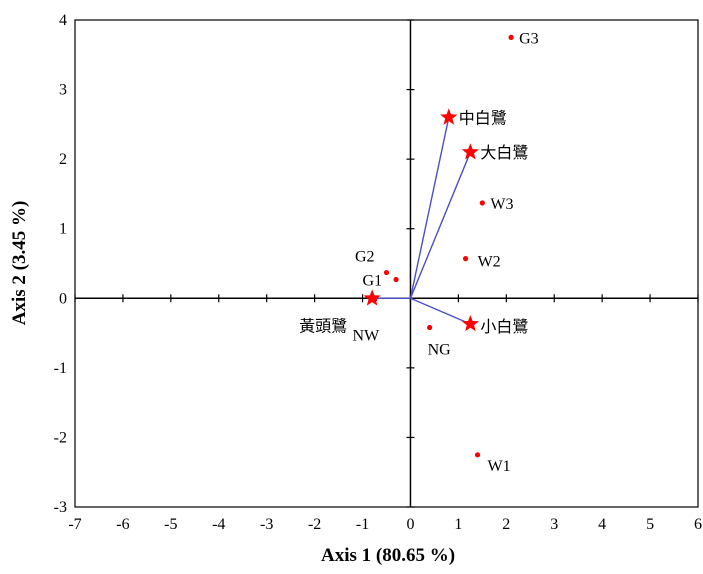  Describe the element at coordinates (60, 368) in the screenshot. I see `y-tick-label: -1` at that location.